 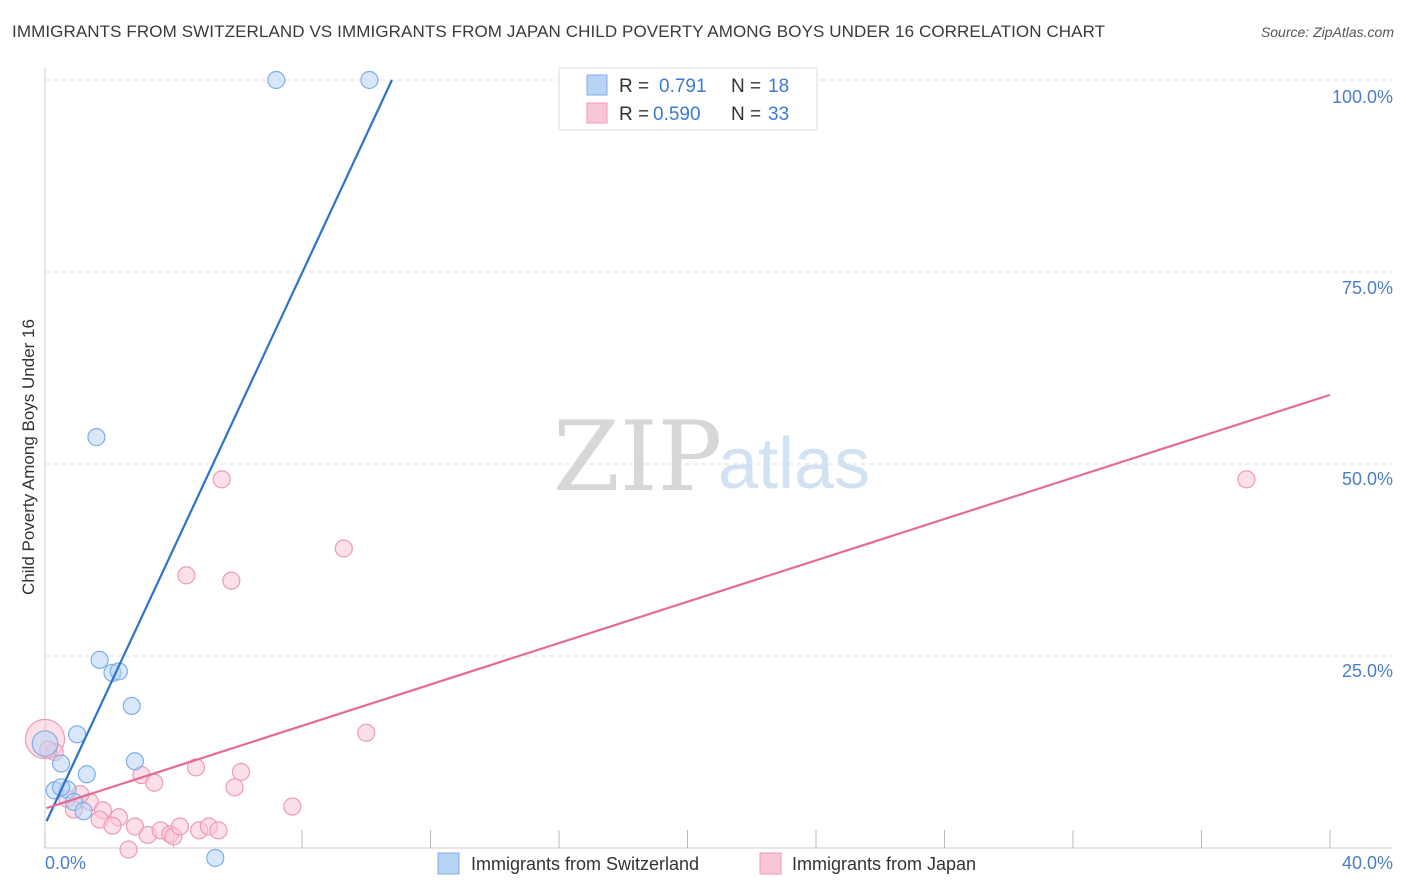 I want to click on legend-swatch-japan, so click(x=597, y=113).